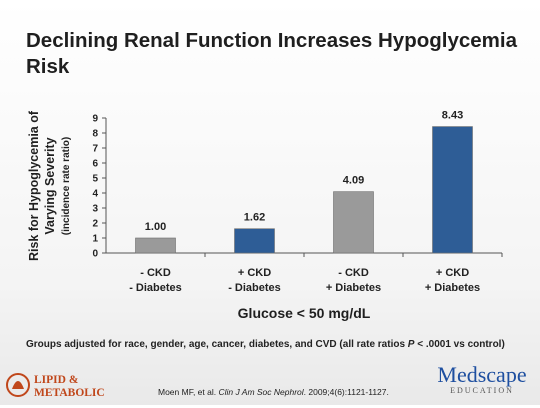  What do you see at coordinates (95, 134) in the screenshot?
I see `y-tick-label: 8` at bounding box center [95, 134].